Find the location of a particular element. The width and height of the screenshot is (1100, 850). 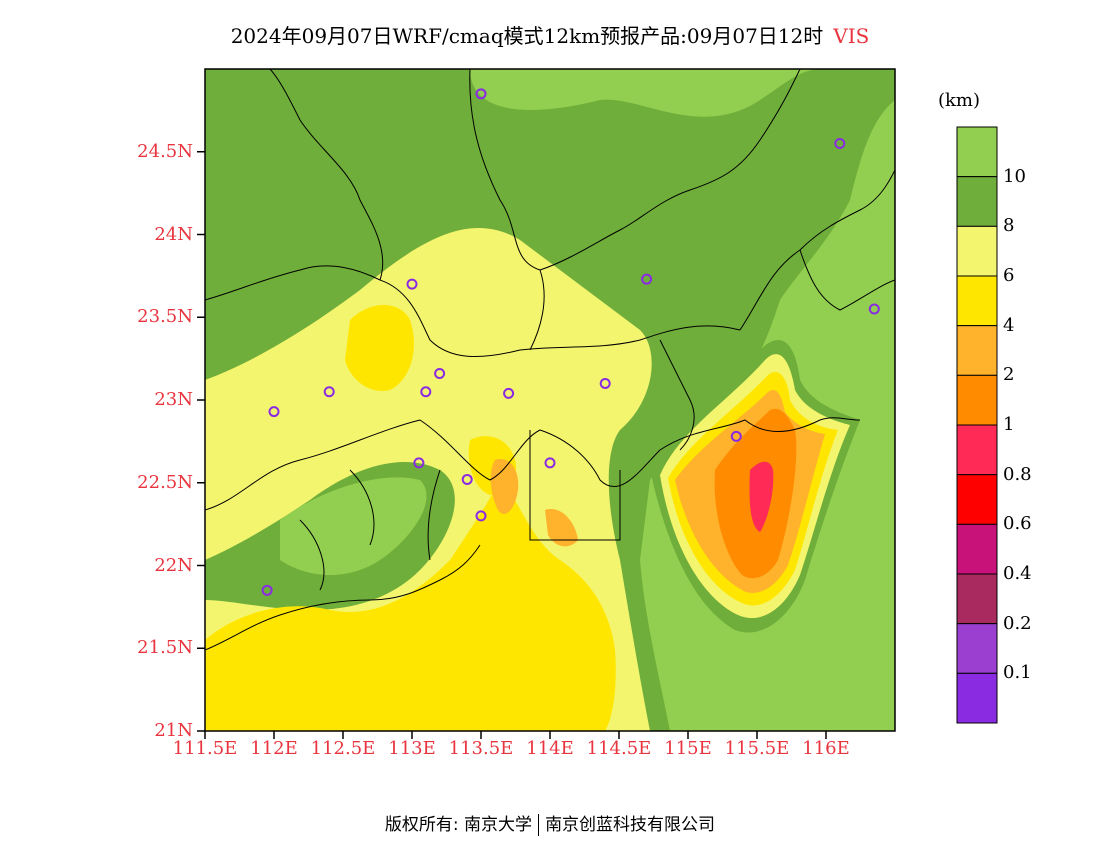

lat-tick-label: 24N is located at coordinates (173, 234).